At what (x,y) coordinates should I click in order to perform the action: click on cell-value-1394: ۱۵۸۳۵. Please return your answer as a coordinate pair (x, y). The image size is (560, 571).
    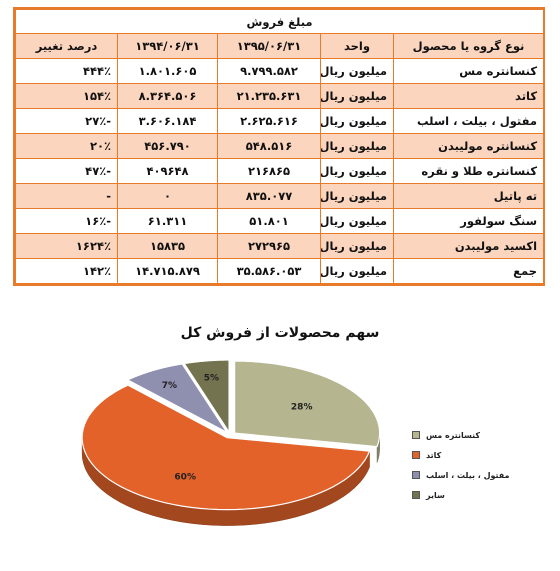
    Looking at the image, I should click on (168, 246).